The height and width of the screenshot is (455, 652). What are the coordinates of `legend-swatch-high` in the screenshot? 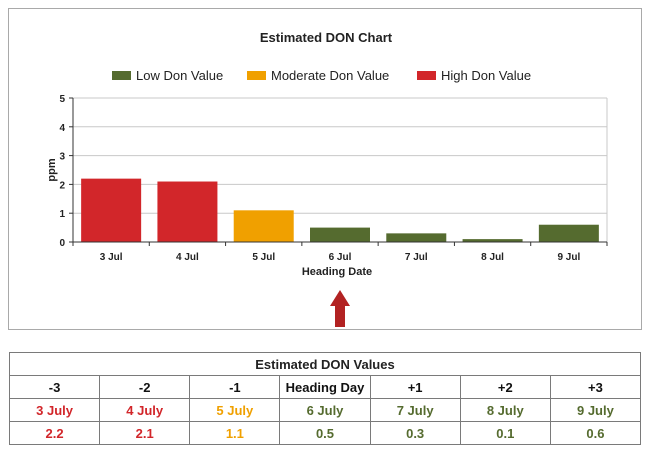 It's located at (426, 75).